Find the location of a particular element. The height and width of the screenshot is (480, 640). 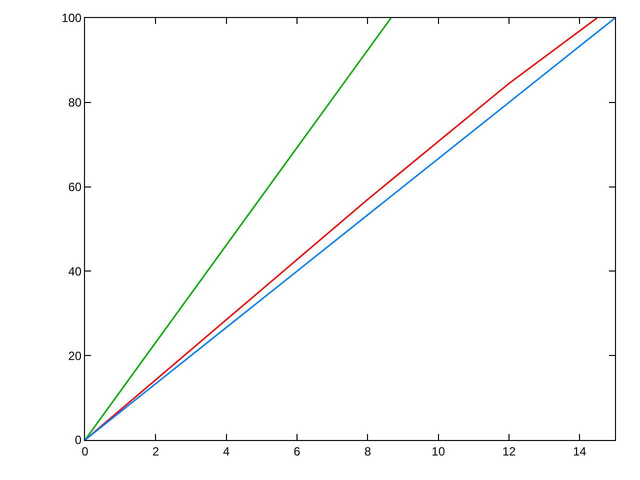

x-tick-label: 2 is located at coordinates (156, 451).